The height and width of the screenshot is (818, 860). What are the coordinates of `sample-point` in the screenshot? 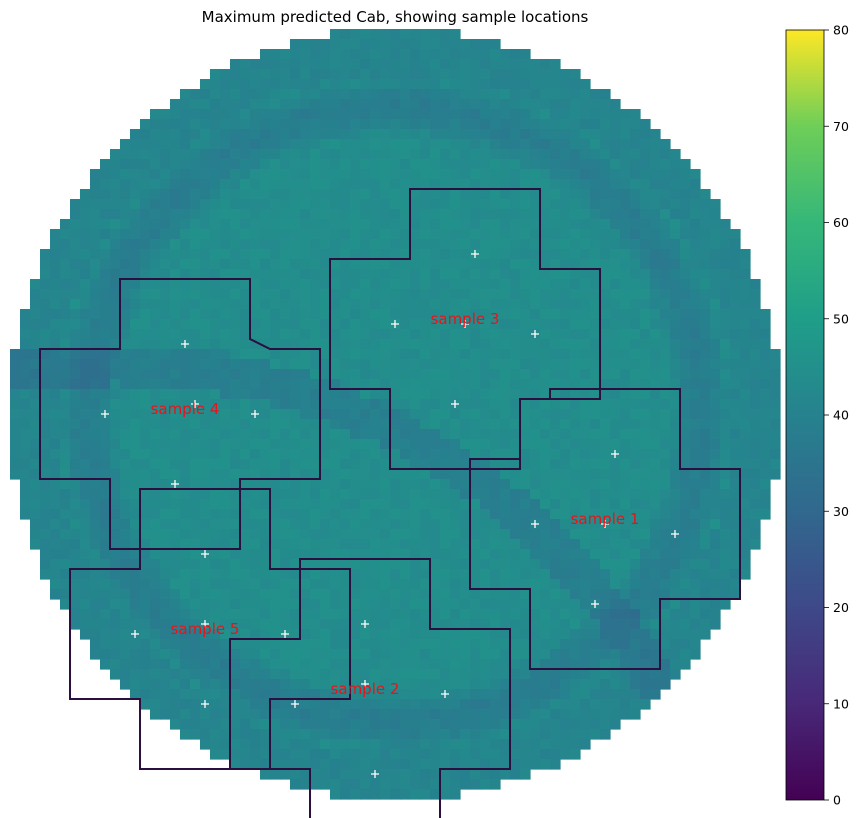 It's located at (535, 524).